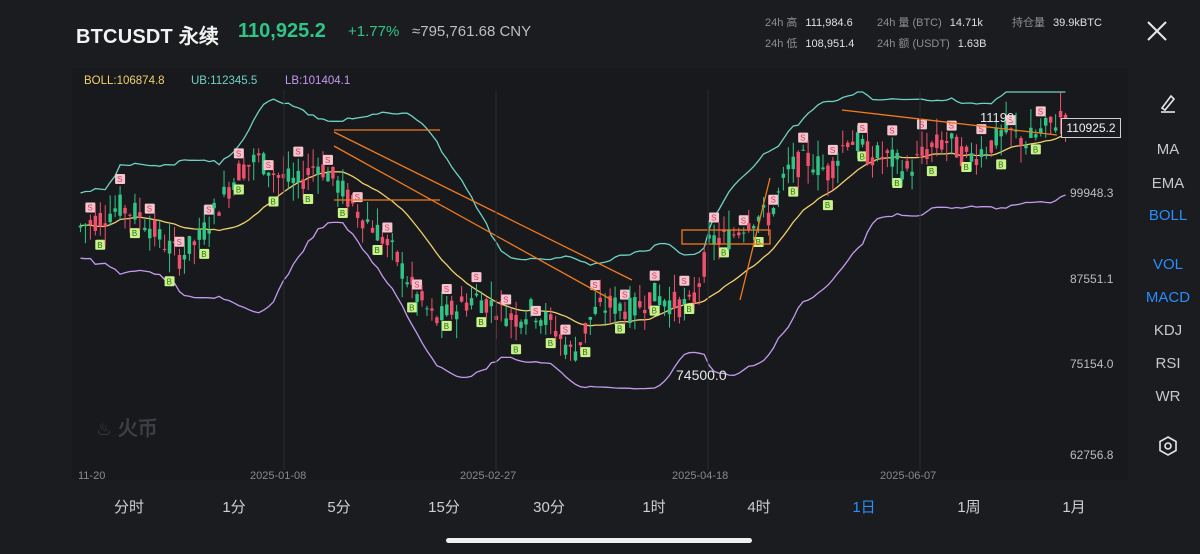 This screenshot has width=1200, height=554. What do you see at coordinates (700, 476) in the screenshot?
I see `x-tick-label: 2025-04-18` at bounding box center [700, 476].